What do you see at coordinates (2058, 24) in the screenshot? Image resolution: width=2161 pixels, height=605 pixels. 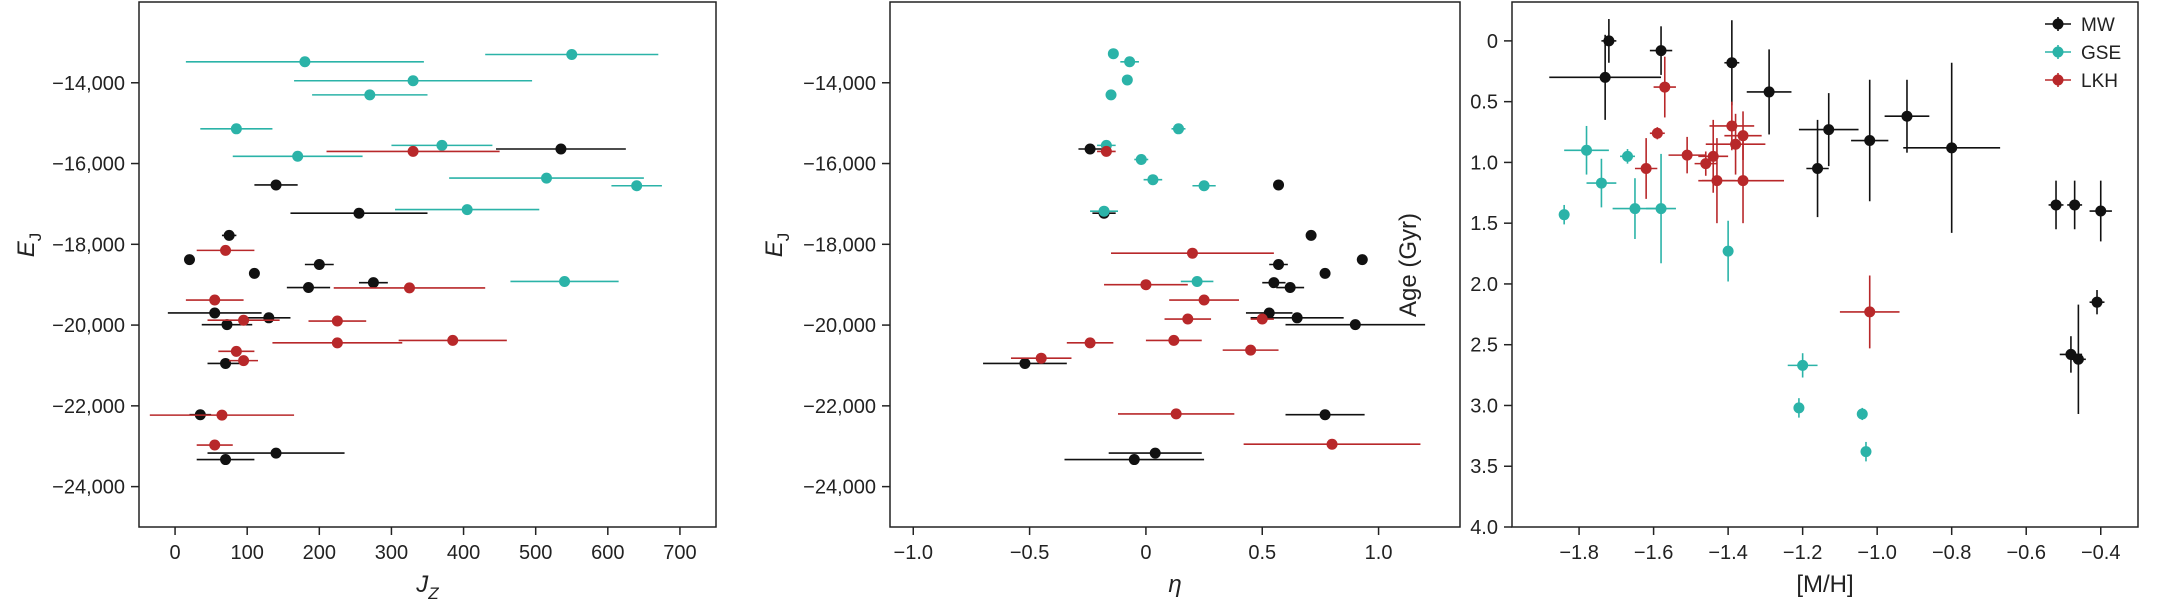 I see `legend-marker-mw` at bounding box center [2058, 24].